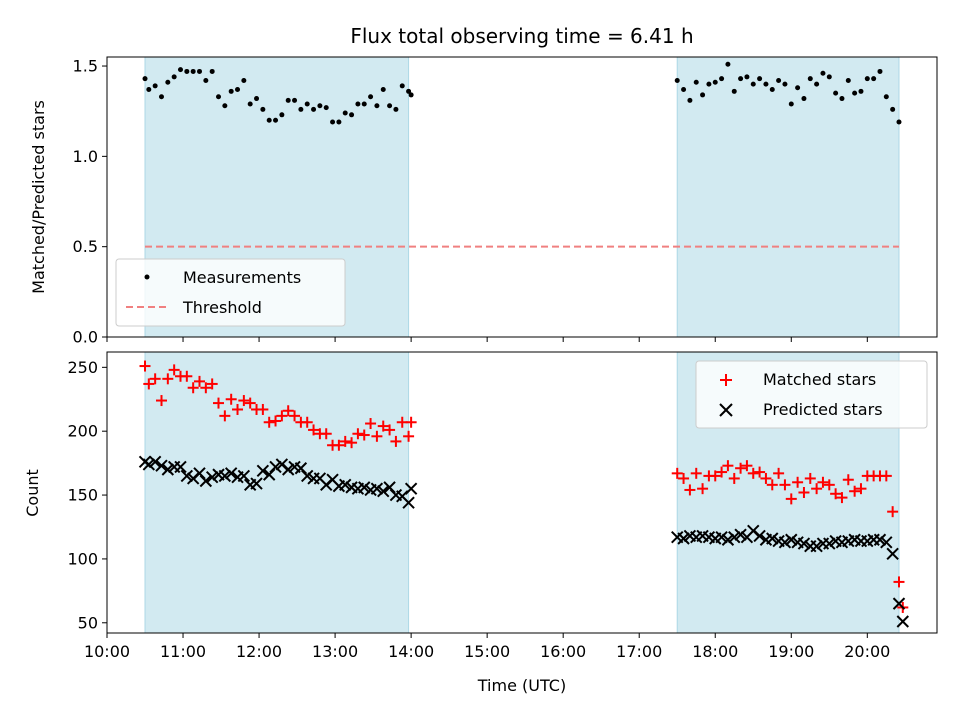 The image size is (960, 720). Describe the element at coordinates (82, 558) in the screenshot. I see `bottom-y-tick-label: 100` at that location.